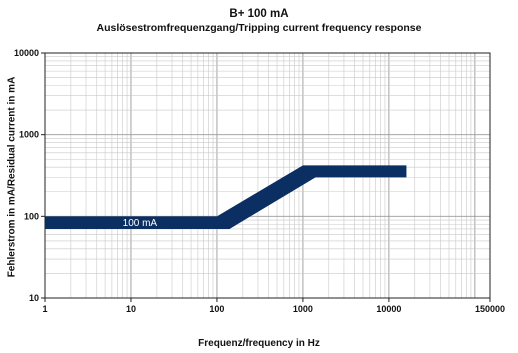 Image resolution: width=518 pixels, height=353 pixels. Describe the element at coordinates (273, 306) in the screenshot. I see `x-axis: 1 10 100 1000 10000 150000` at that location.